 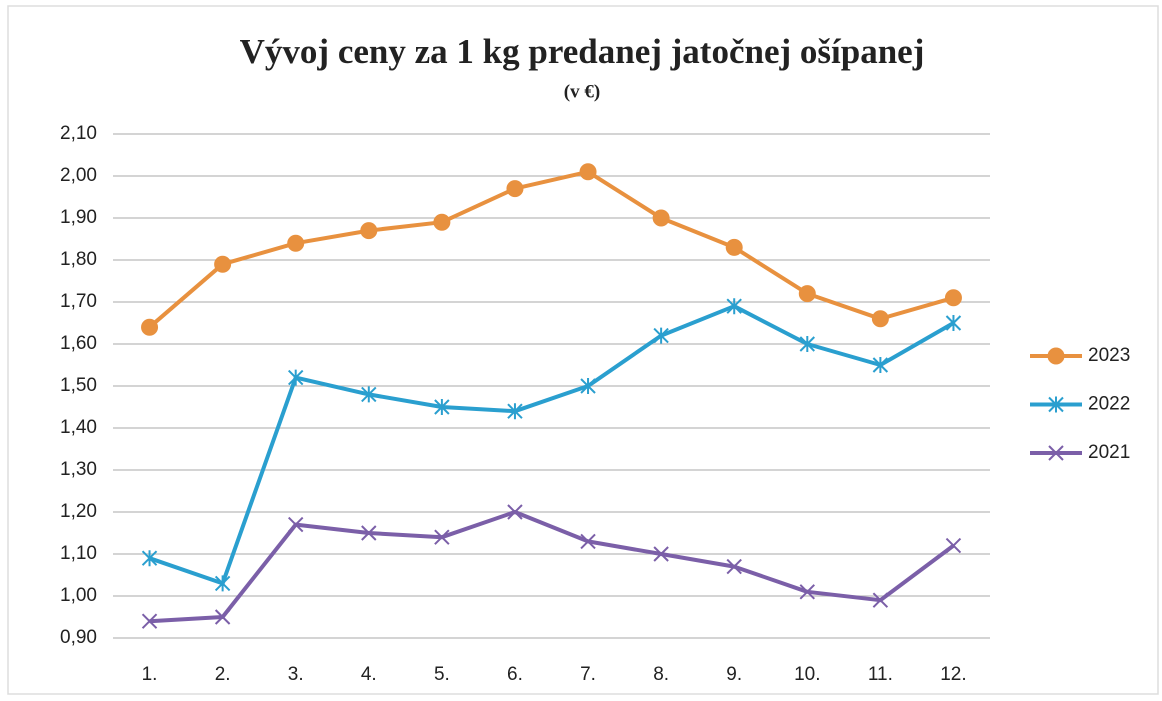 What do you see at coordinates (369, 674) in the screenshot?
I see `x-tick-label: 4.` at bounding box center [369, 674].